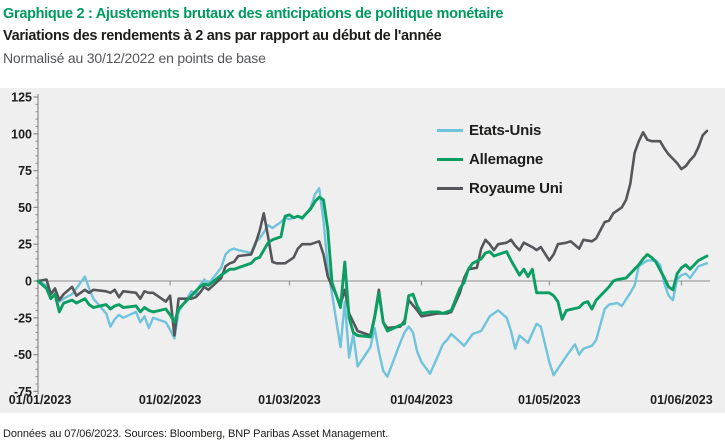  I want to click on legend-item-royaume-uni: Royaume Uni, so click(500, 188).